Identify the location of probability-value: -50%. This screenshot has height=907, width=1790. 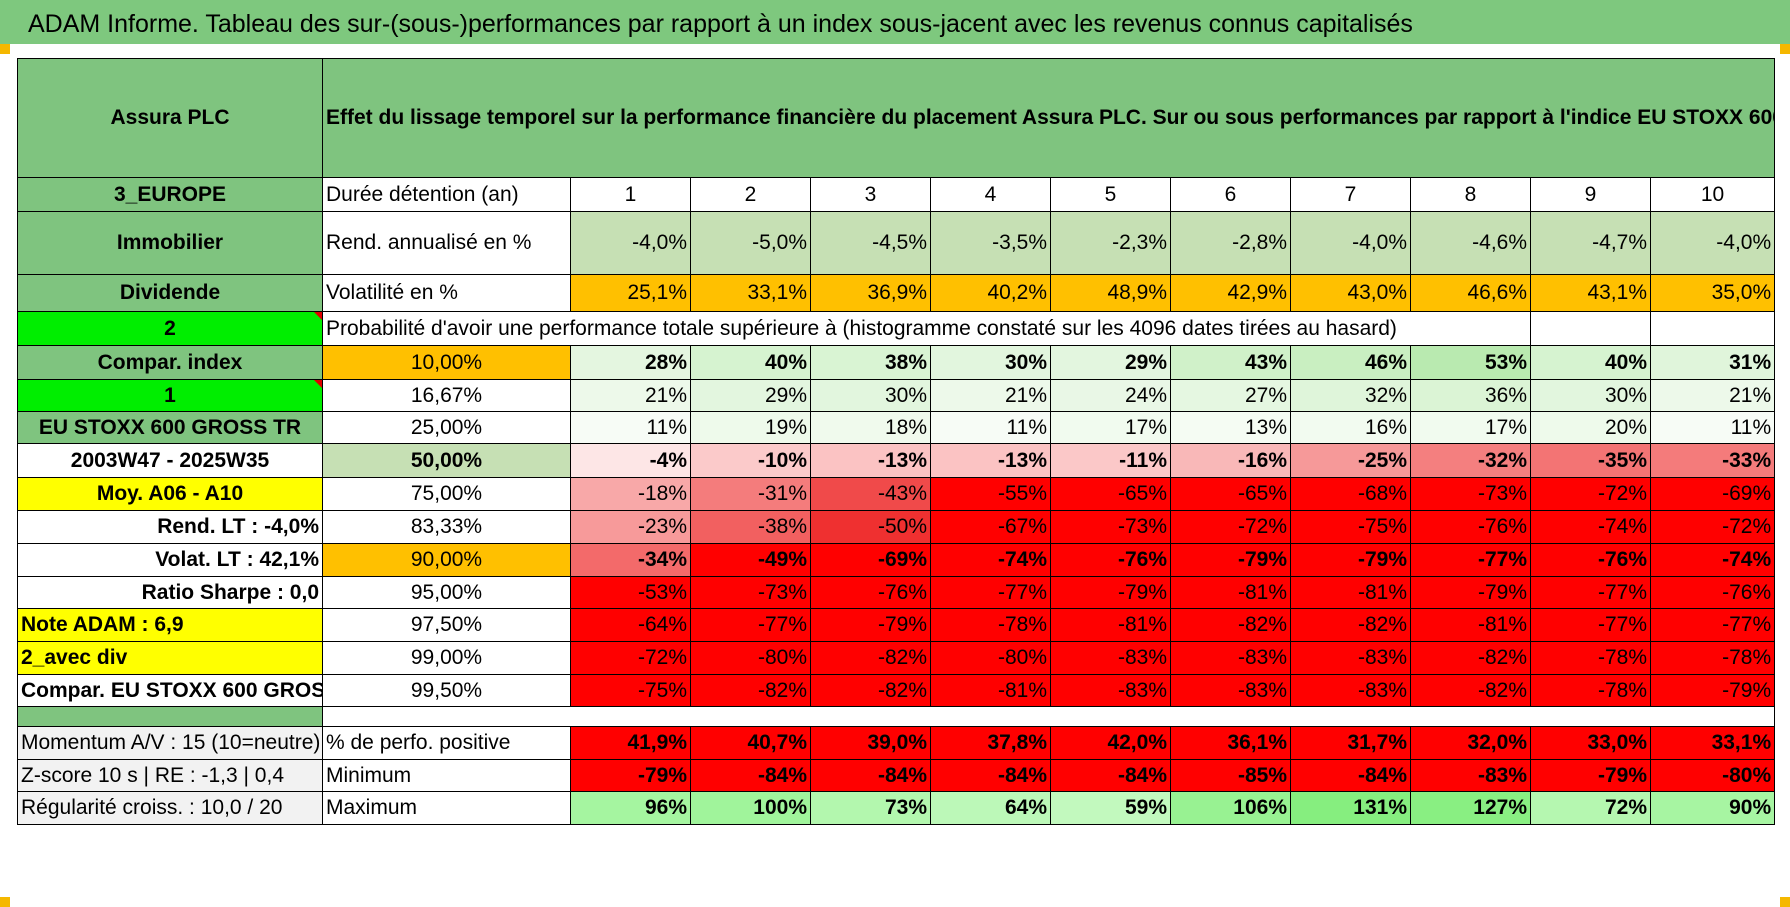
(870, 527).